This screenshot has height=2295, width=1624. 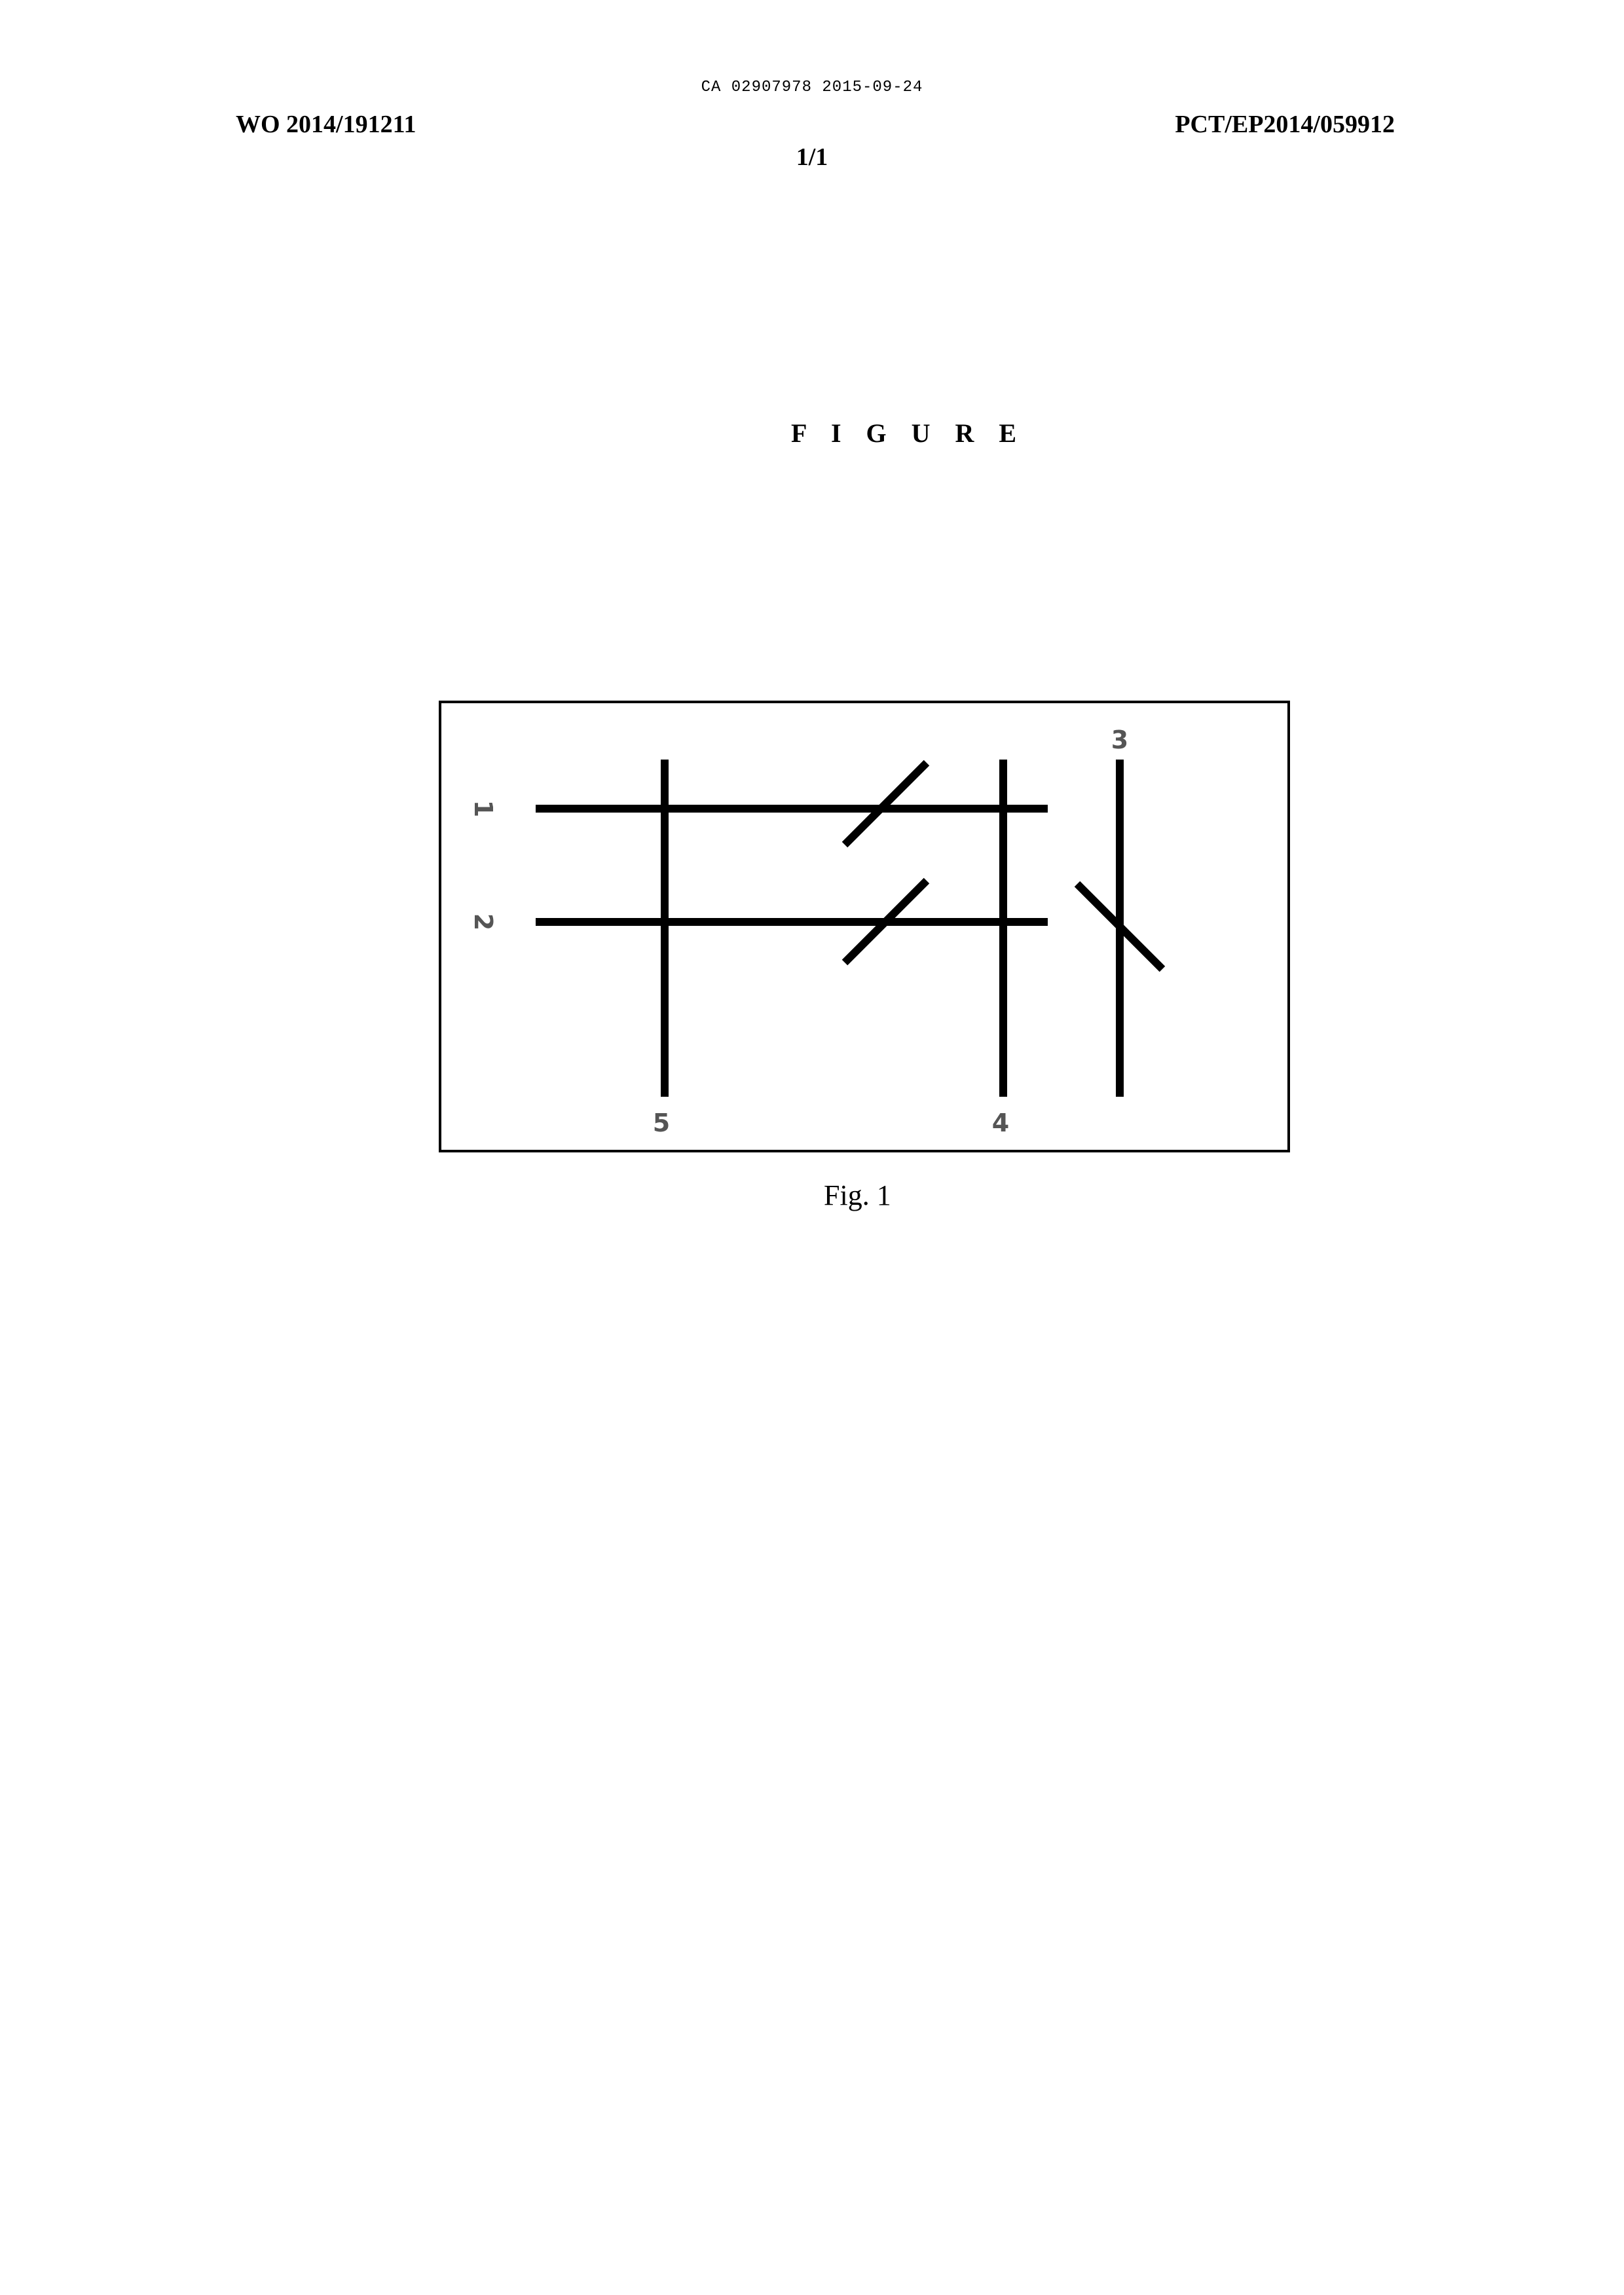 I want to click on sheet-number: 1/1, so click(x=812, y=157).